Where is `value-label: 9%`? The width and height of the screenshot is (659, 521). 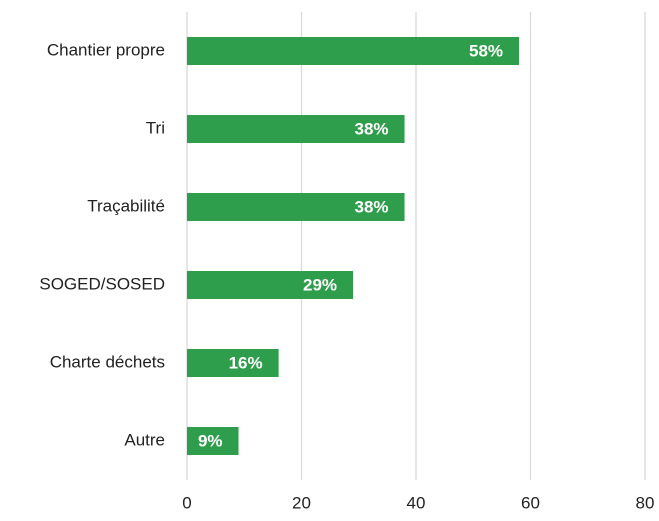
value-label: 9% is located at coordinates (210, 440).